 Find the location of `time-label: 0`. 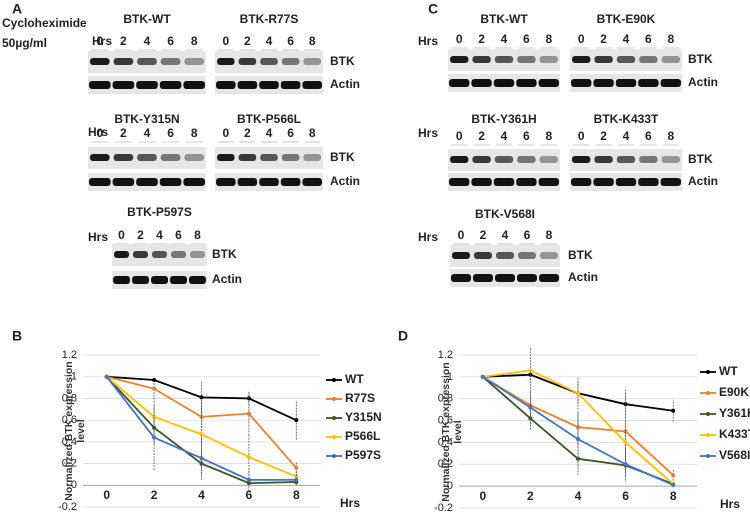

time-label: 0 is located at coordinates (99, 41).